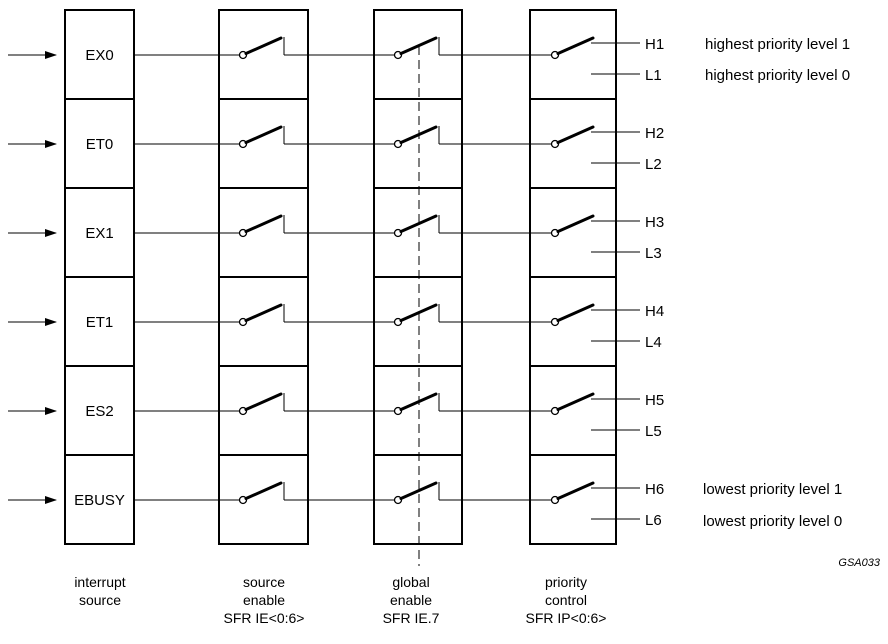 This screenshot has height=644, width=888. What do you see at coordinates (336, 416) in the screenshot?
I see `interrupt-row: ES2 H5 L5` at bounding box center [336, 416].